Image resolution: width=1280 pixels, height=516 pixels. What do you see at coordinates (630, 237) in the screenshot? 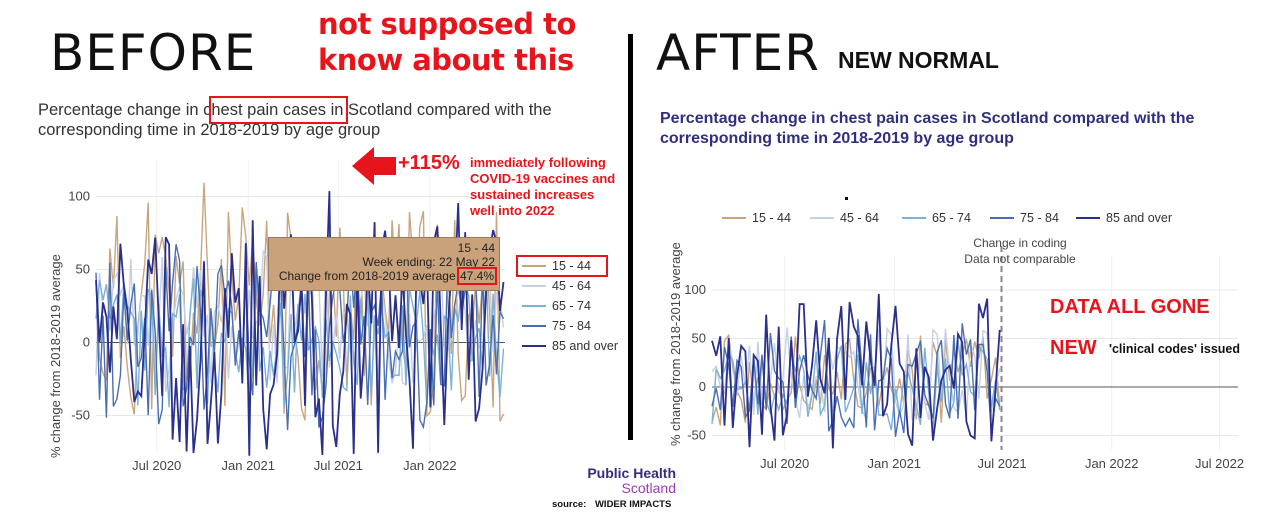
I see `divider` at bounding box center [630, 237].